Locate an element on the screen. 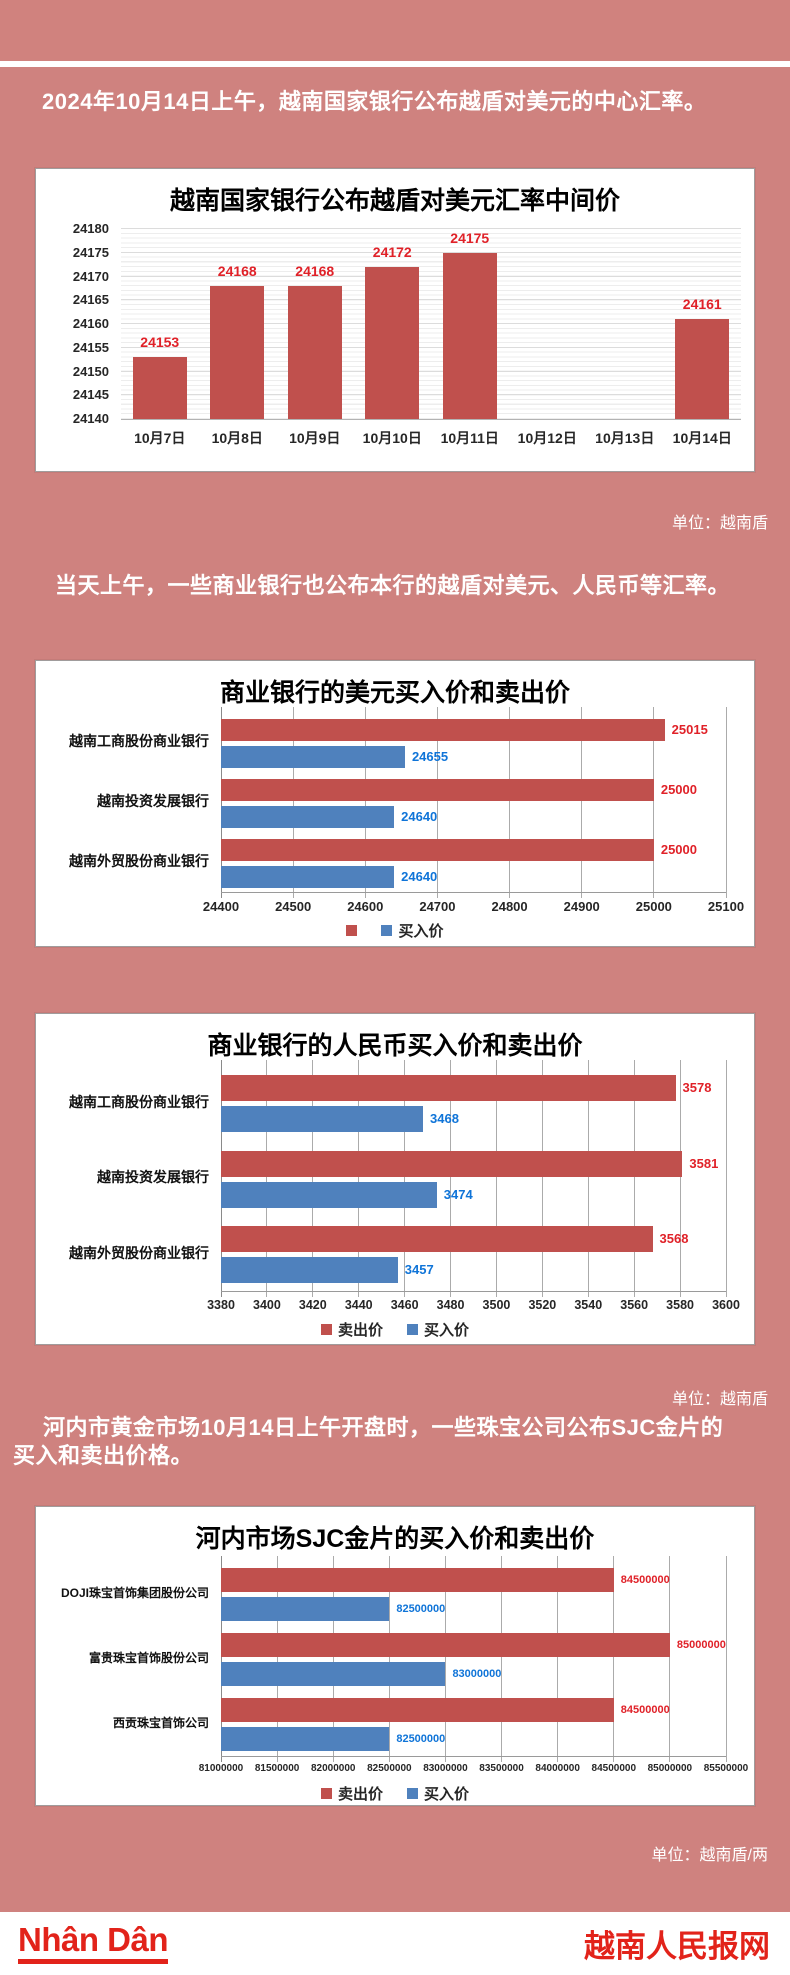  value-label-sell: 3578 is located at coordinates (697, 1088).